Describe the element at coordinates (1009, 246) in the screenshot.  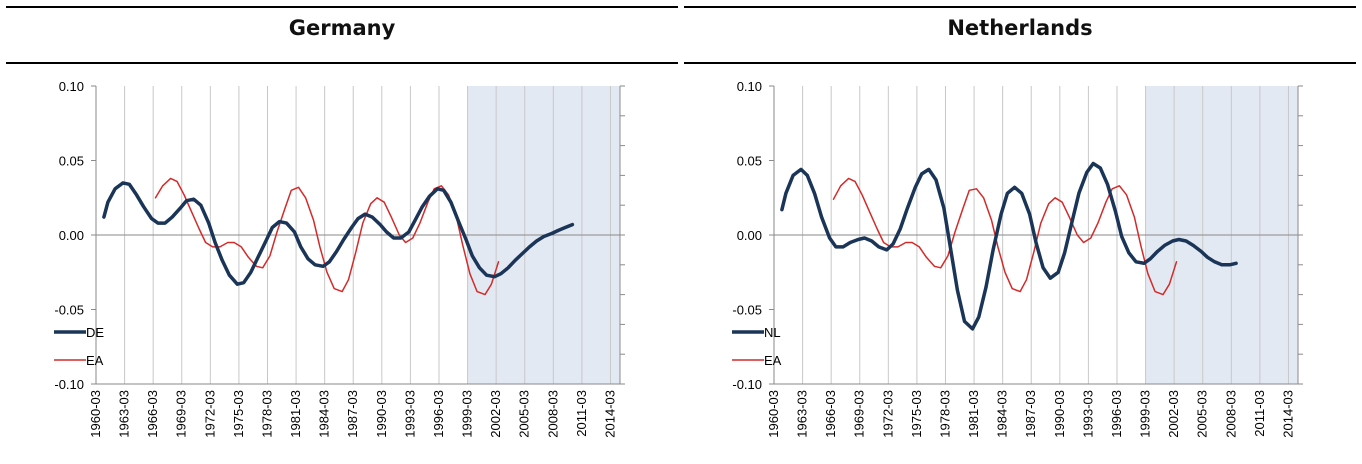
I see `series-line-nl` at that location.